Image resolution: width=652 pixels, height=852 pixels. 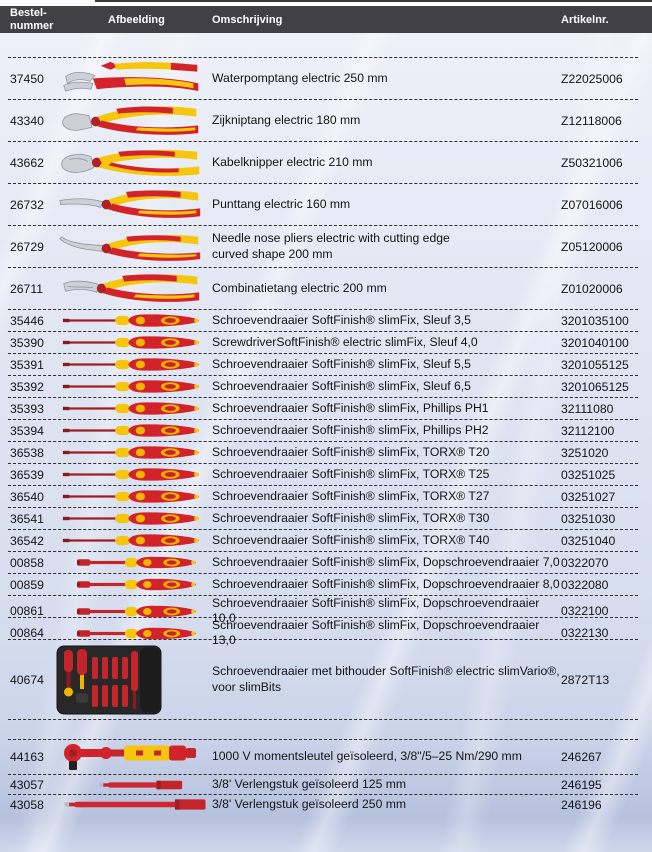 What do you see at coordinates (595, 342) in the screenshot?
I see `article-number: 3201040100` at bounding box center [595, 342].